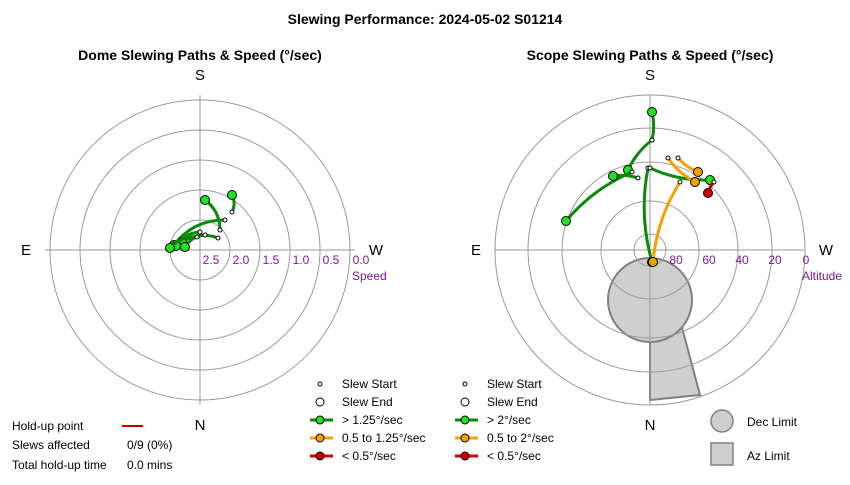 The image size is (850, 485). I want to click on dome-tick-label: 1.5, so click(271, 260).